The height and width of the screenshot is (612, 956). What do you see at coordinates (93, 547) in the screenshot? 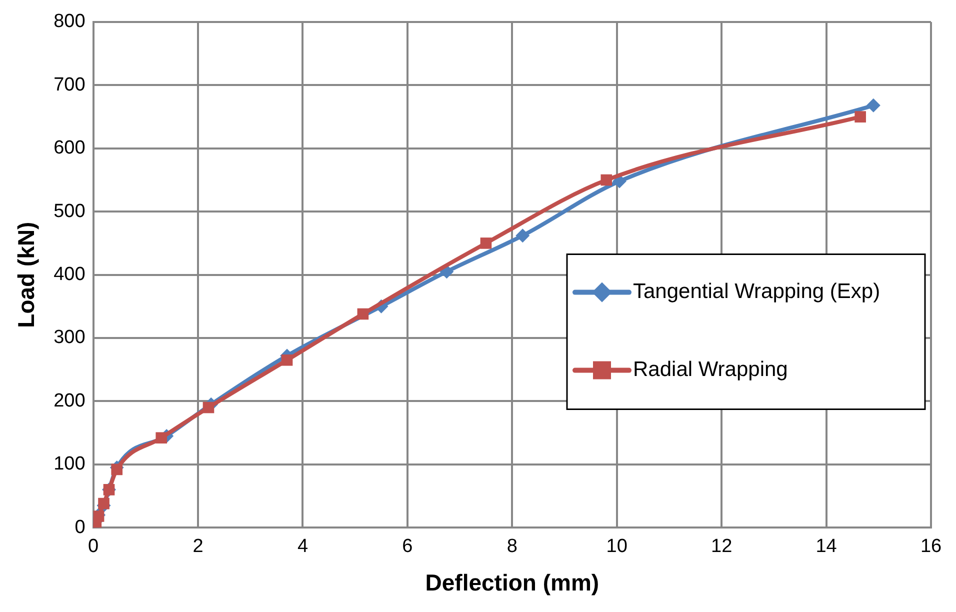
I see `x-tick-label: 0` at bounding box center [93, 547].